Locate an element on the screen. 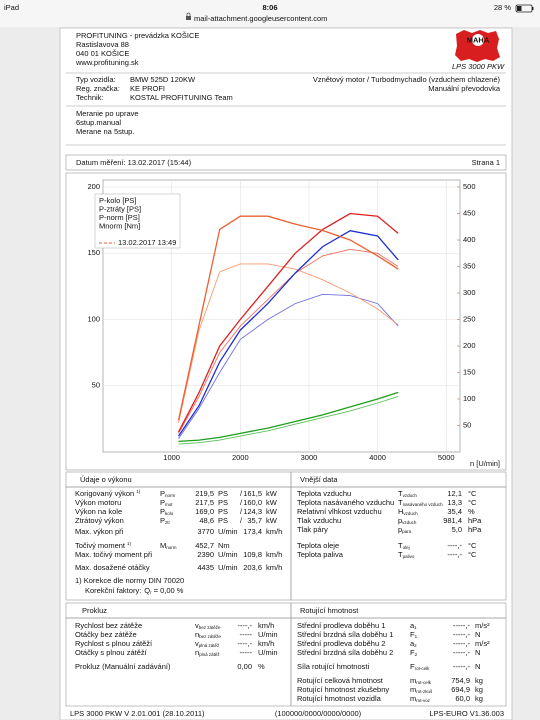 This screenshot has width=540, height=720. slip-symbol: vplná zátěž is located at coordinates (207, 643).